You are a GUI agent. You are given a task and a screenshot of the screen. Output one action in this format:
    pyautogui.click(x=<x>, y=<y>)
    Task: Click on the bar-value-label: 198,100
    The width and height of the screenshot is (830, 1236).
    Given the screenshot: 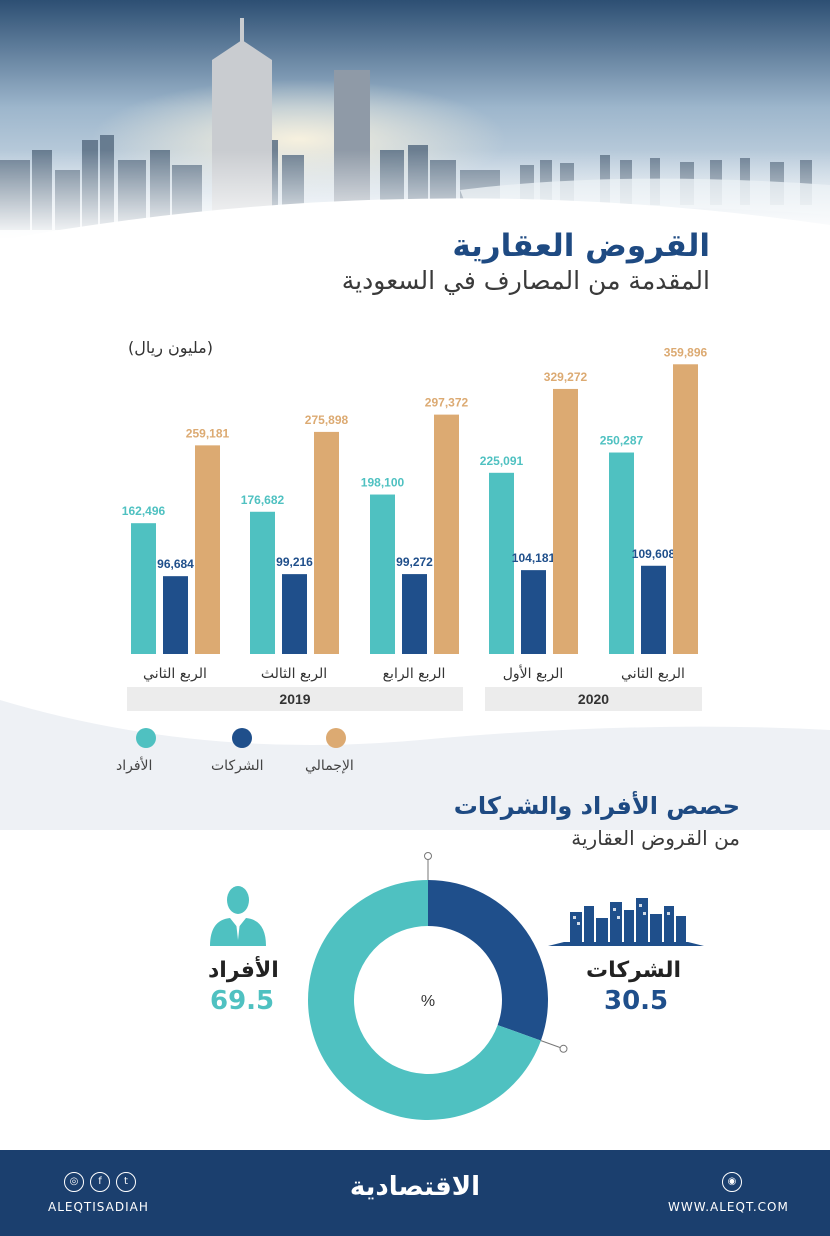 What is the action you would take?
    pyautogui.click(x=383, y=483)
    